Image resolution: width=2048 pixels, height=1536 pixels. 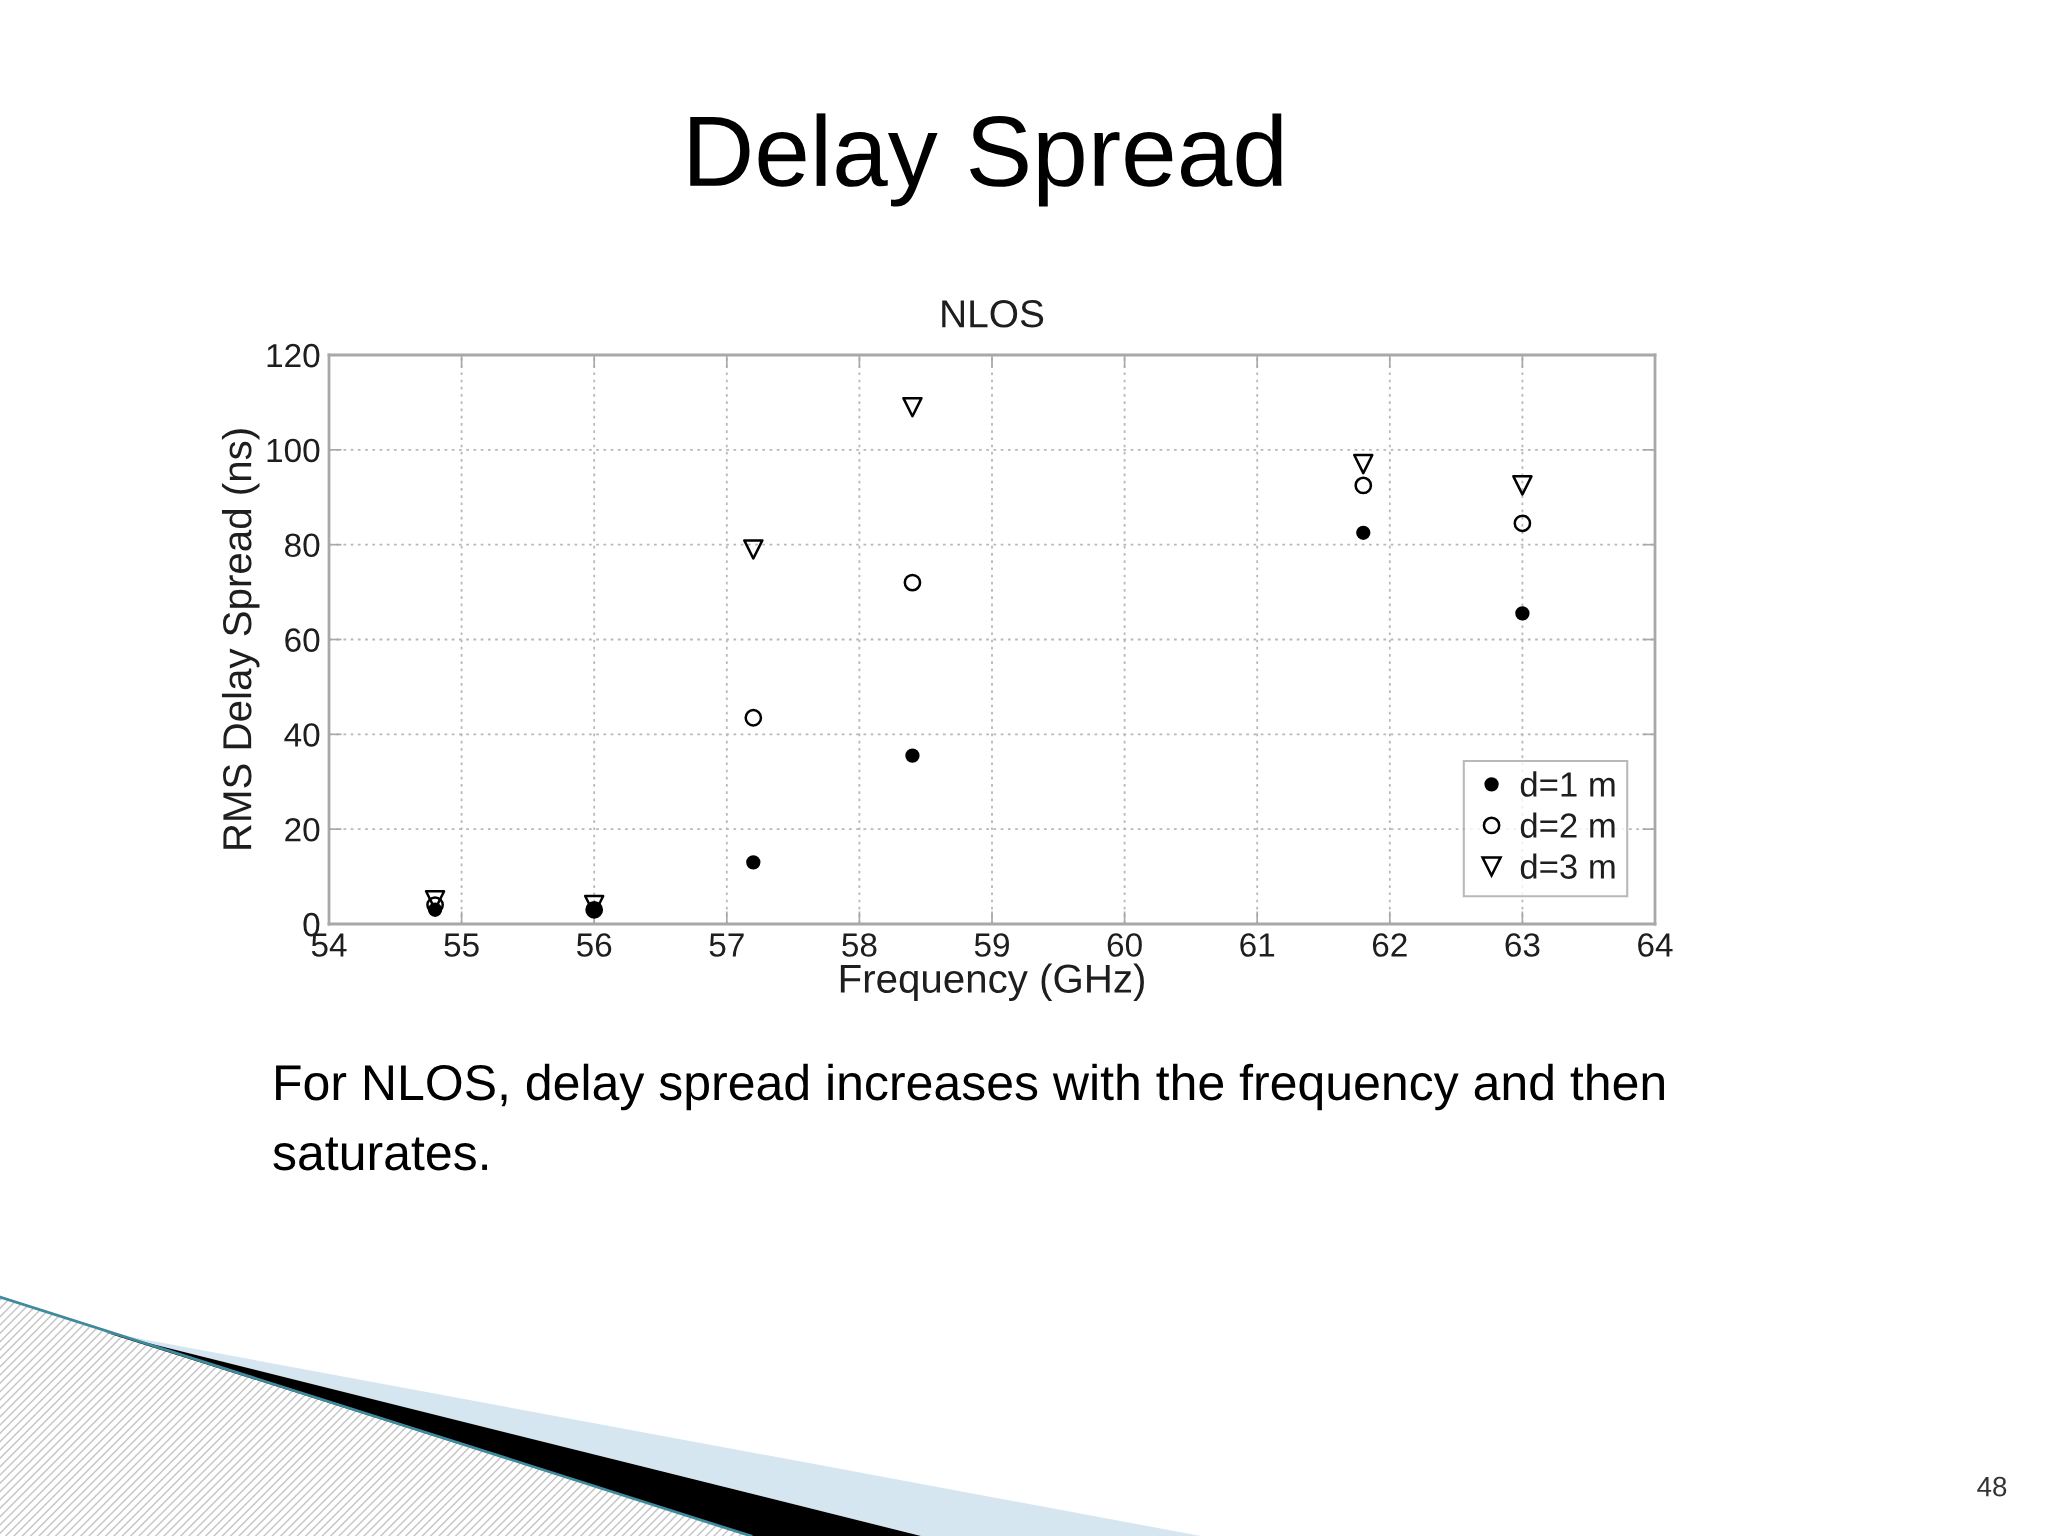 What do you see at coordinates (1567, 784) in the screenshot?
I see `legend-label: d=1 m` at bounding box center [1567, 784].